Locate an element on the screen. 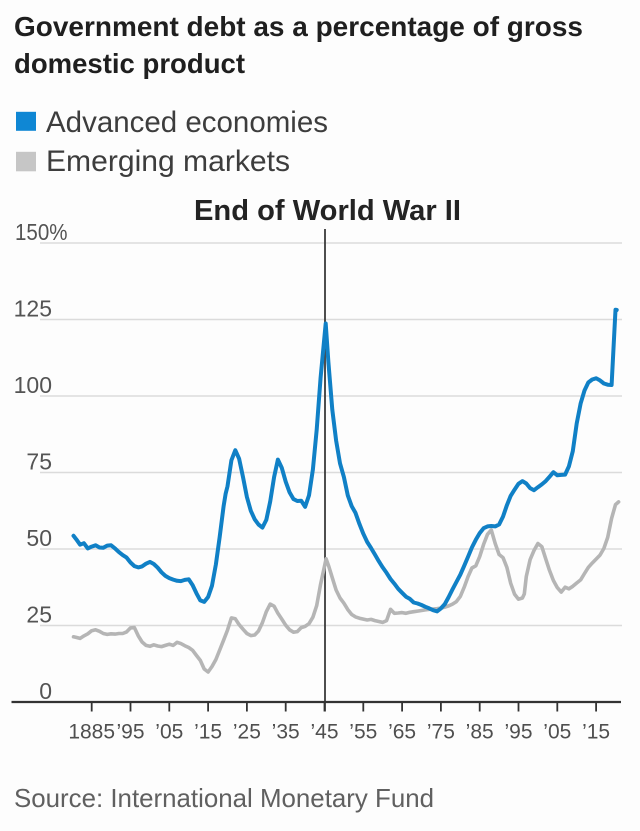 Image resolution: width=640 pixels, height=831 pixels. svg-text: 150% is located at coordinates (41, 232).